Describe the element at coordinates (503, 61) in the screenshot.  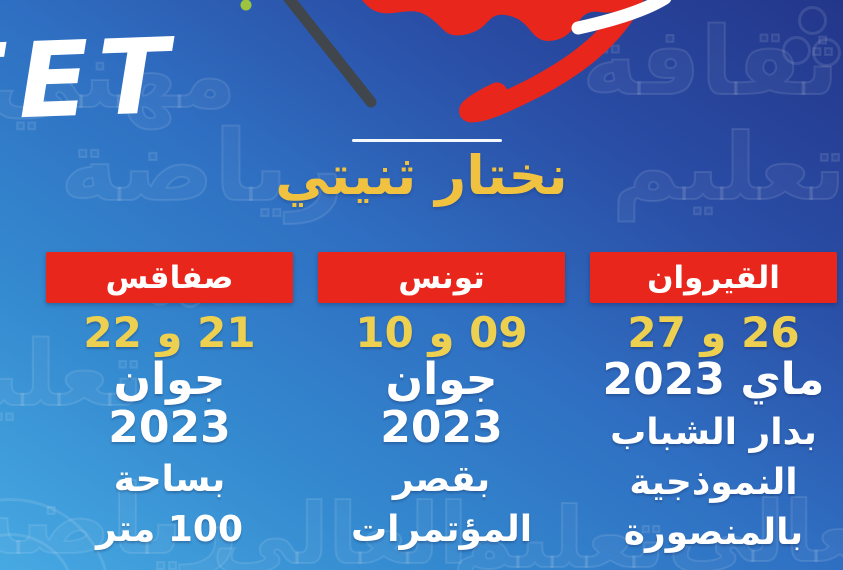
I see `red-graffiti-icon` at that location.